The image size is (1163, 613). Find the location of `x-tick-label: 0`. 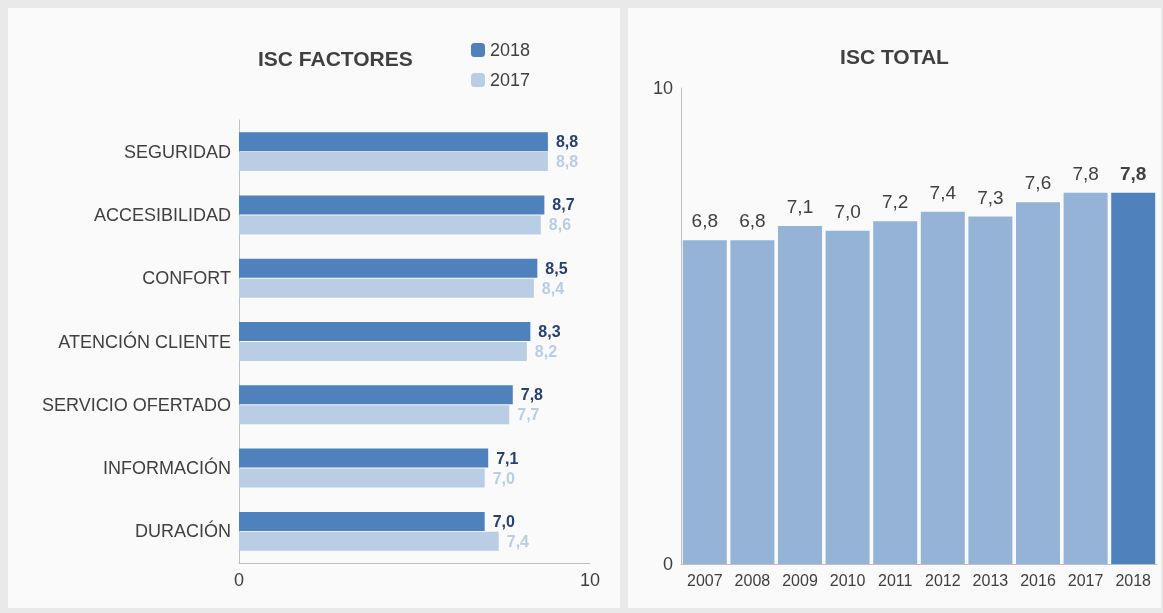

x-tick-label: 0 is located at coordinates (239, 580).